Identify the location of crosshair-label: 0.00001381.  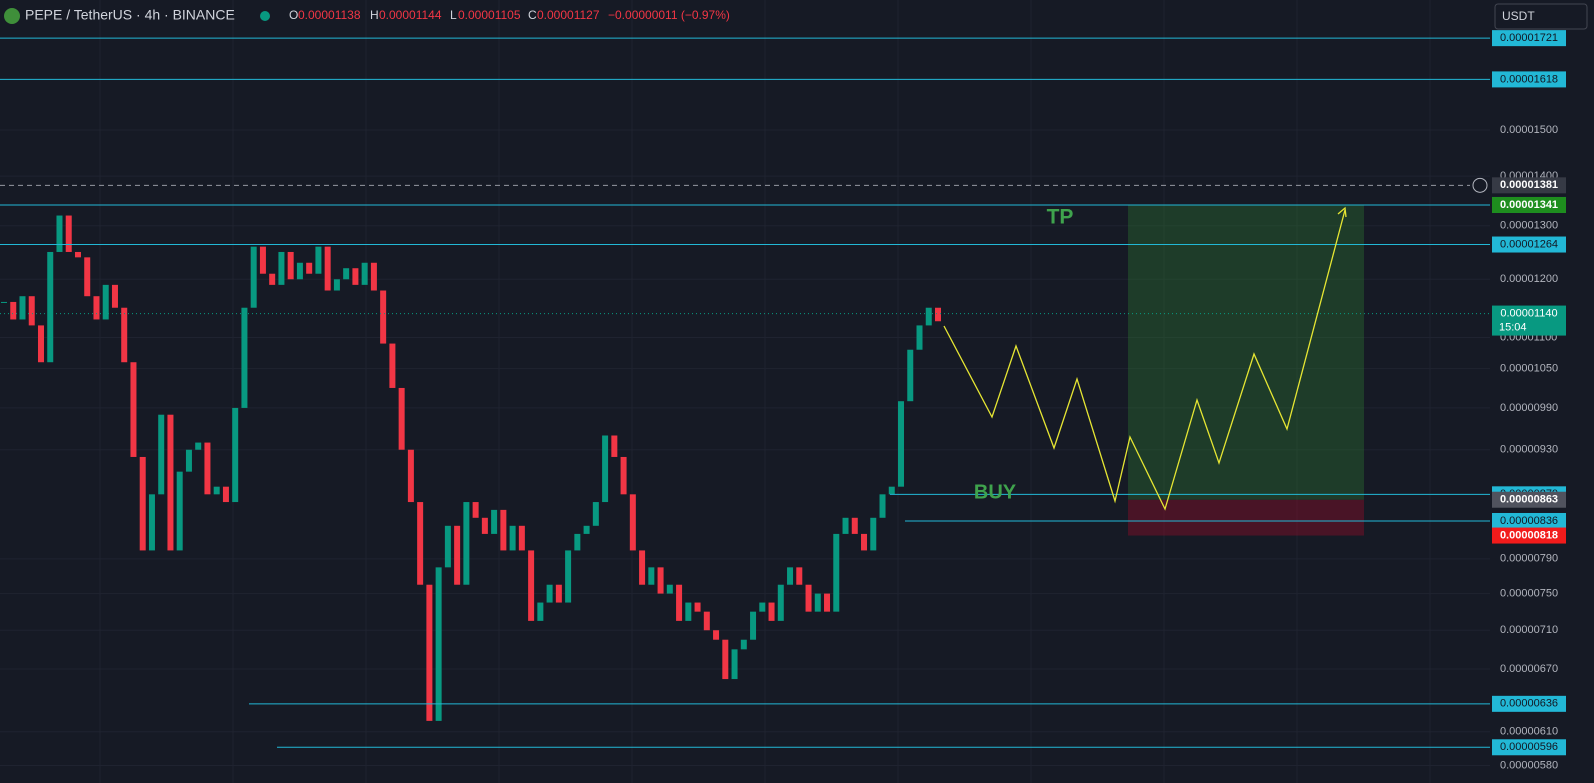
(1529, 185).